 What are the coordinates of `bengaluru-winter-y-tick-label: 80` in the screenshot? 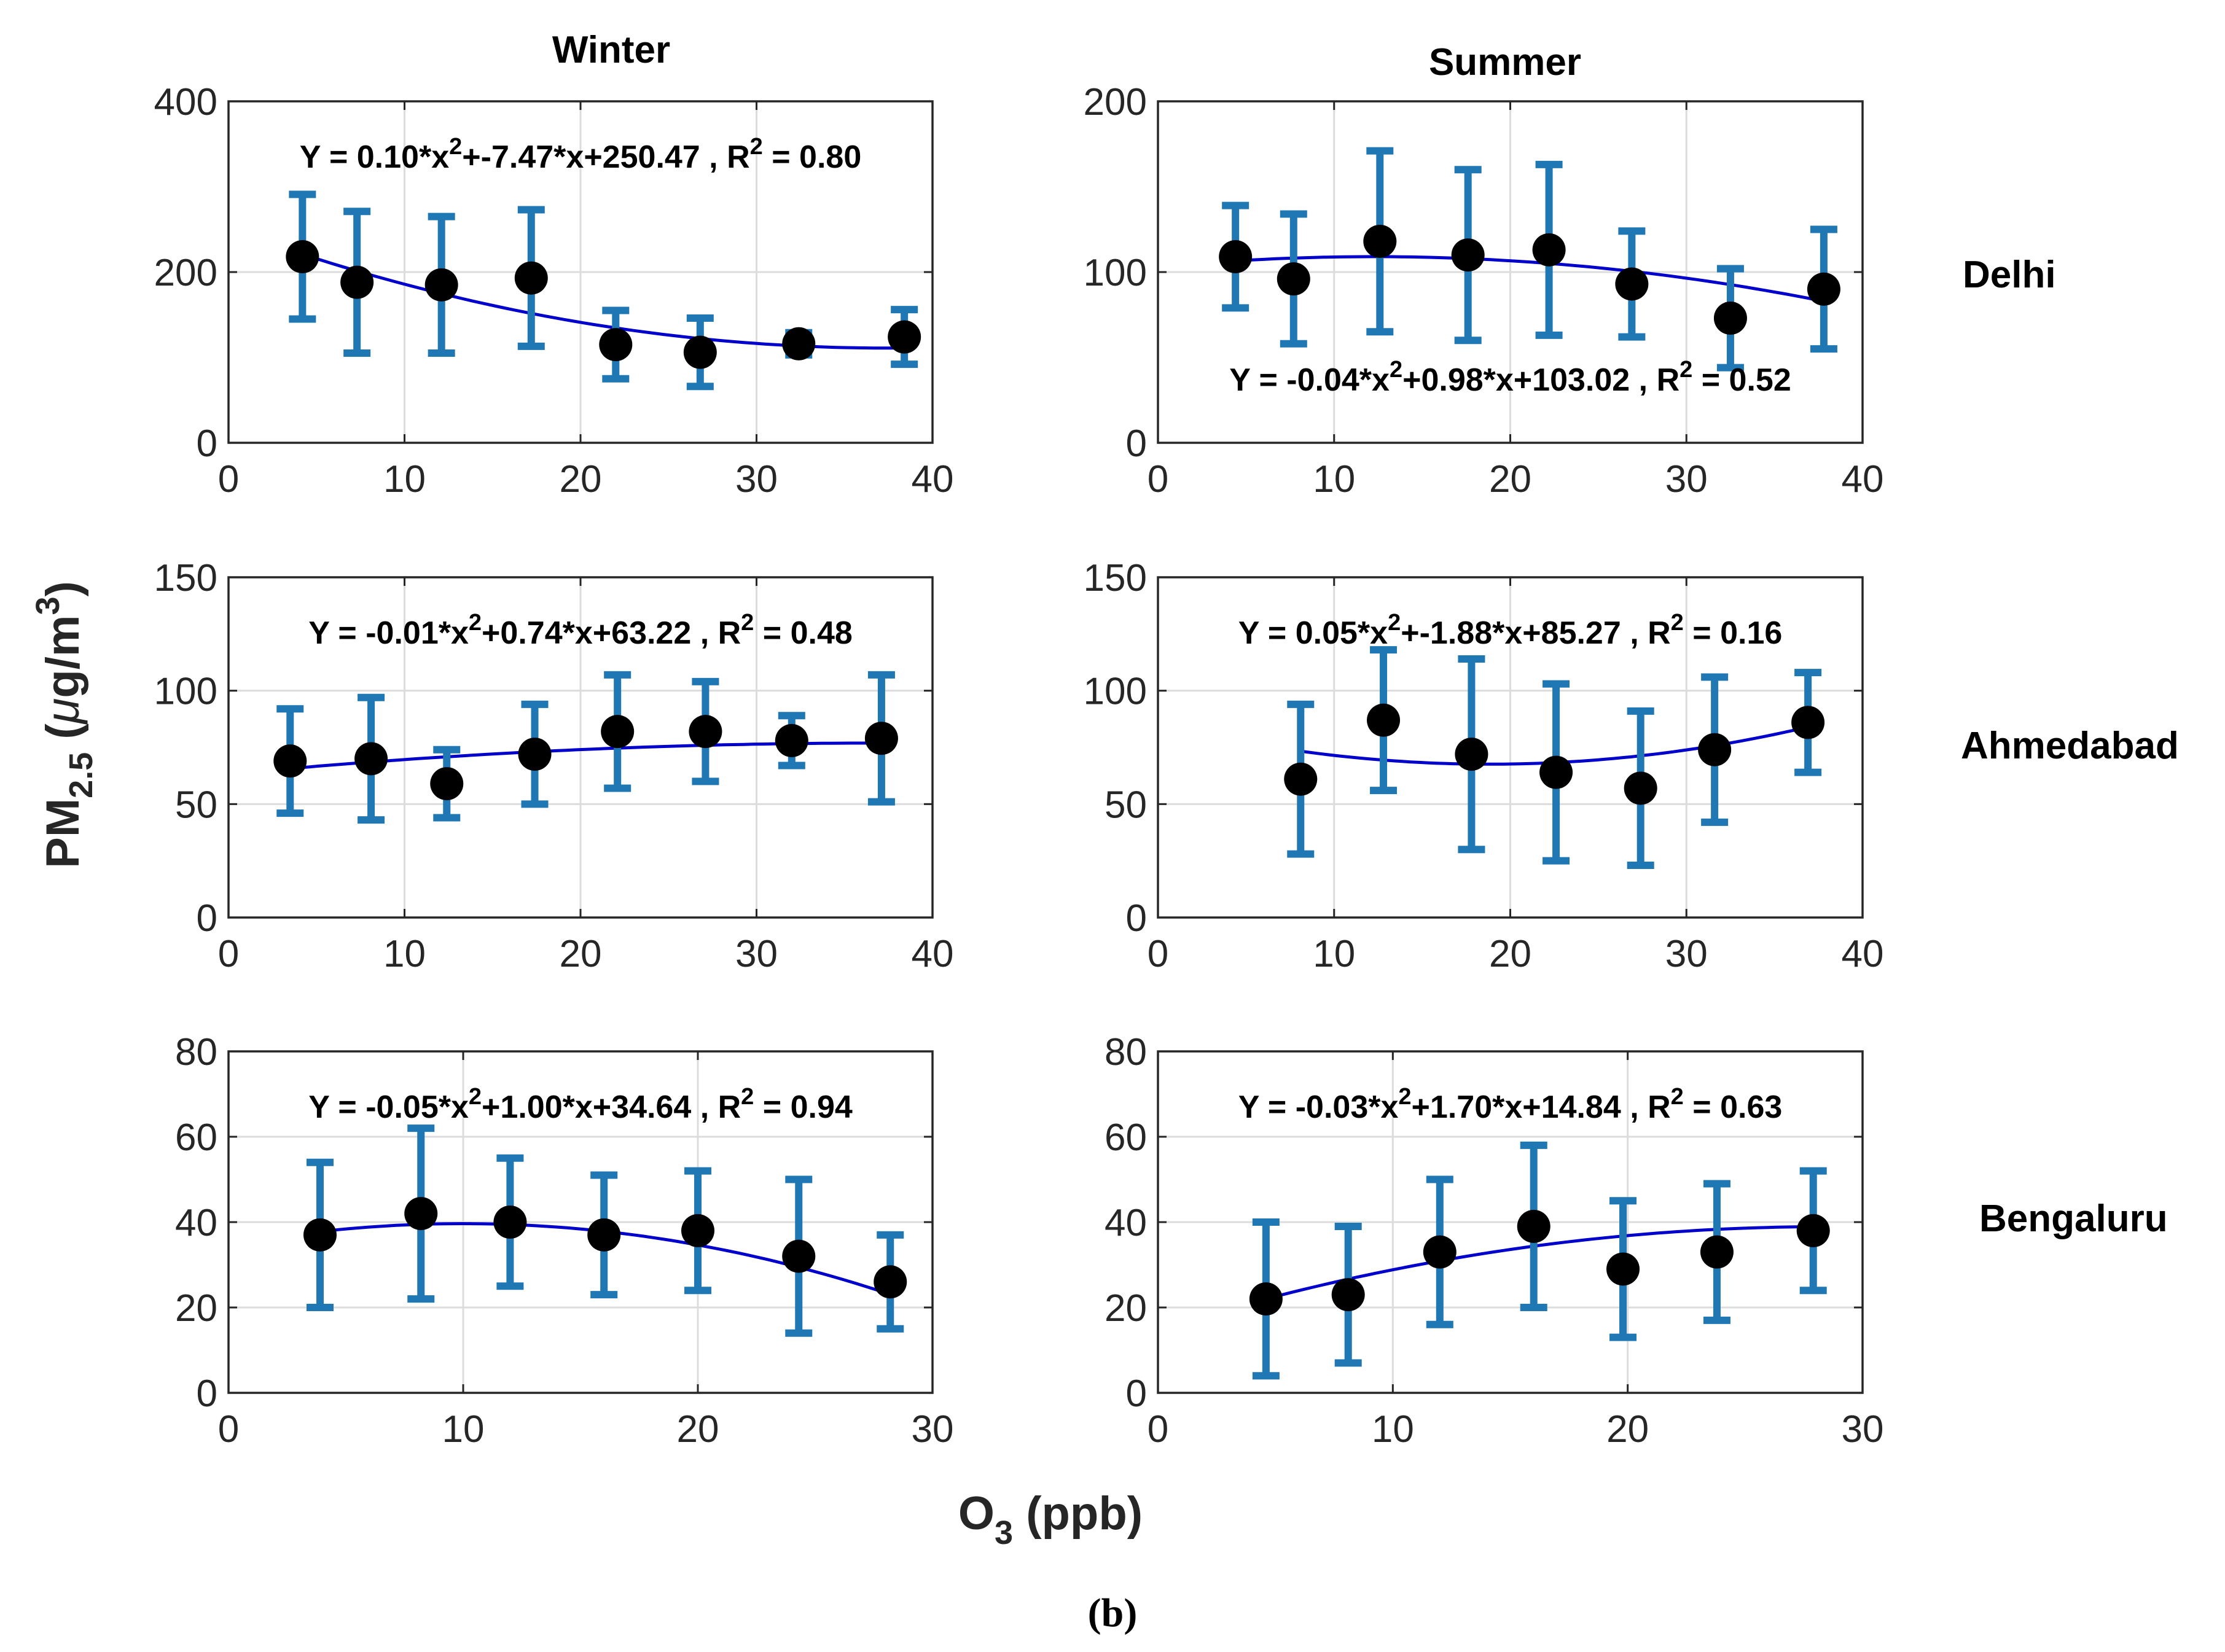 It's located at (196, 1052).